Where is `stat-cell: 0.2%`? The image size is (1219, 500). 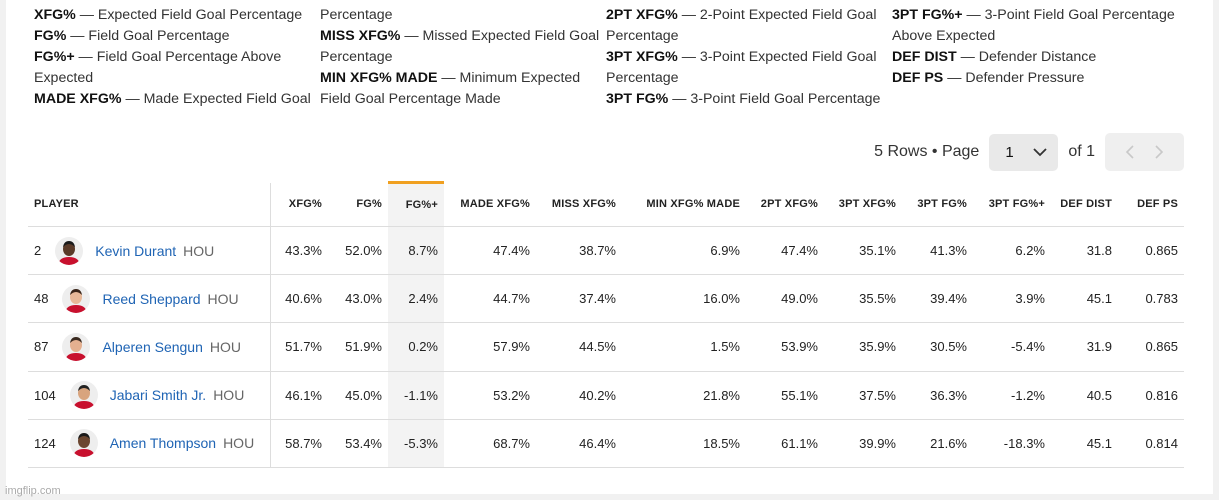
stat-cell: 0.2% is located at coordinates (416, 347).